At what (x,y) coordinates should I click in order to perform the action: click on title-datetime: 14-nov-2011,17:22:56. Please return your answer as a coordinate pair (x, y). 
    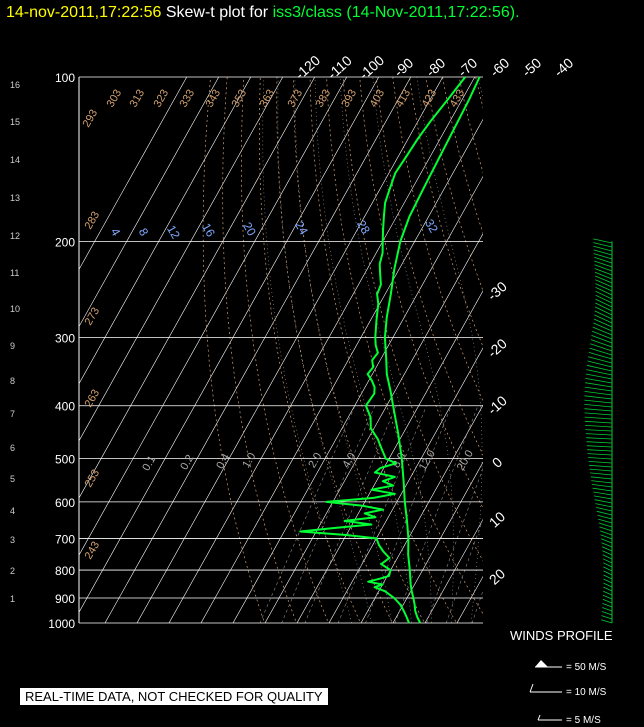
    Looking at the image, I should click on (84, 12).